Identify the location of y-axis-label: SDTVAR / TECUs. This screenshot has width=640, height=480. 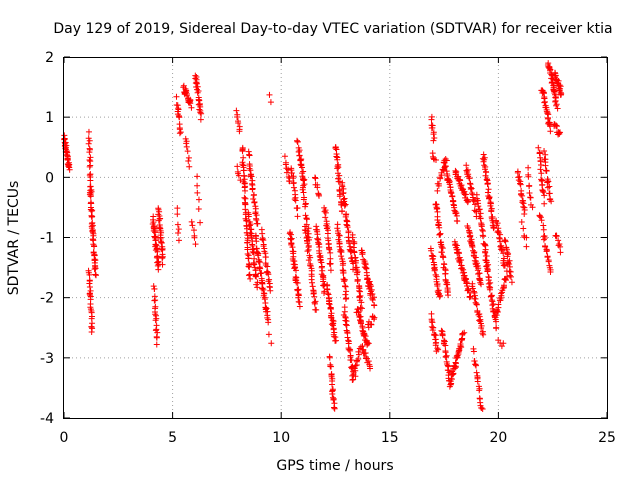
(14, 238).